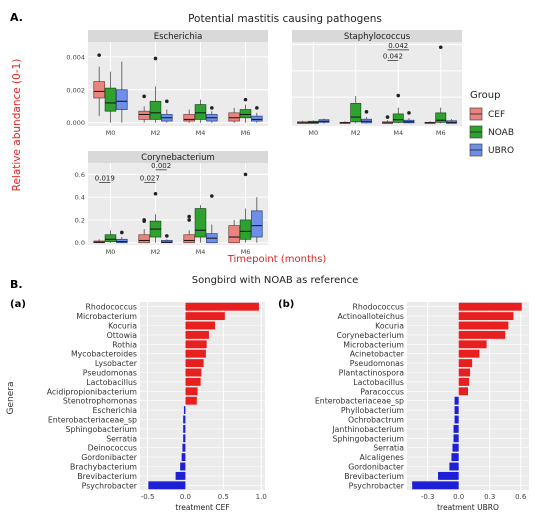 This screenshot has width=550, height=518. I want to click on legend-label-noab: NOAB, so click(501, 133).